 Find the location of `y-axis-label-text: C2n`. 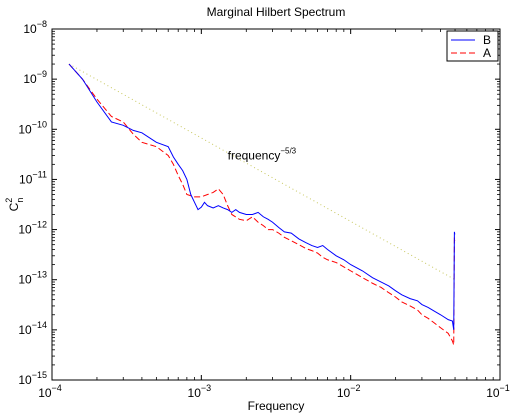

y-axis-label-text: C2n is located at coordinates (14, 205).